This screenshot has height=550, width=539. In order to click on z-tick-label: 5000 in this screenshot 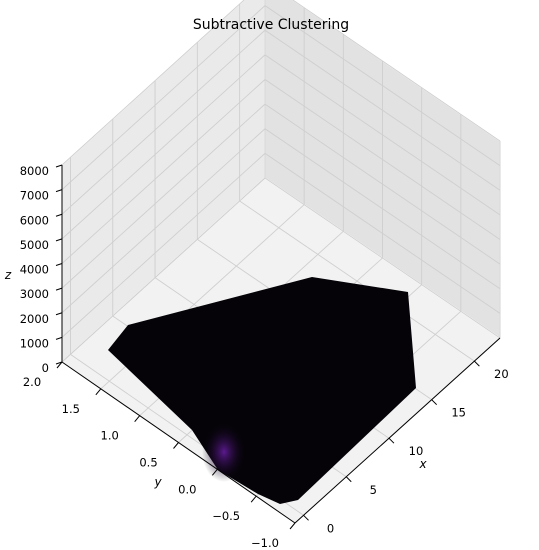, I will do `click(34, 245)`.